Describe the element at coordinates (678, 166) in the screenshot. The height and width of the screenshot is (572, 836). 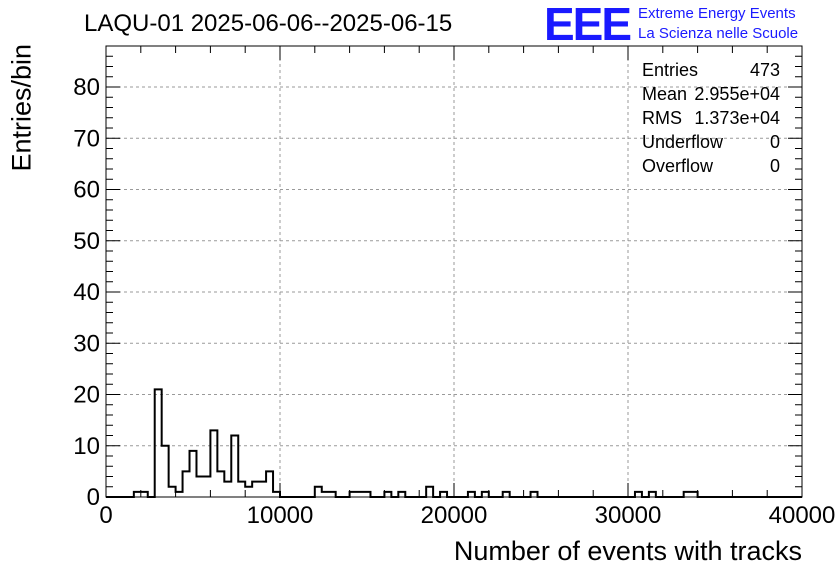
I see `stats-label: Overflow` at that location.